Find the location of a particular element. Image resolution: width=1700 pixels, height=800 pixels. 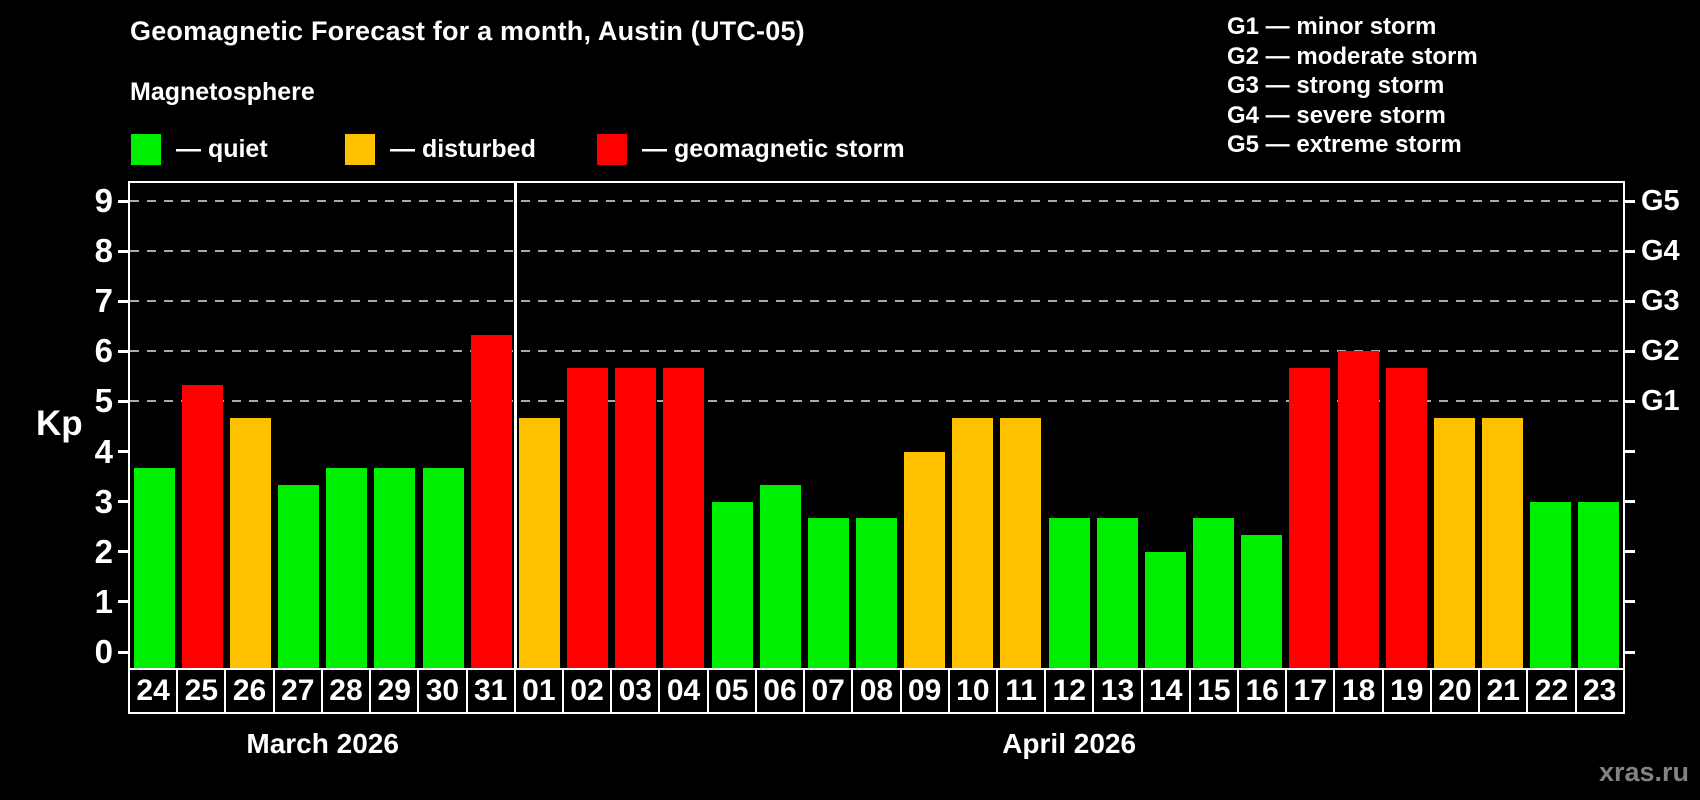

day-box-25: 25 is located at coordinates (201, 691).